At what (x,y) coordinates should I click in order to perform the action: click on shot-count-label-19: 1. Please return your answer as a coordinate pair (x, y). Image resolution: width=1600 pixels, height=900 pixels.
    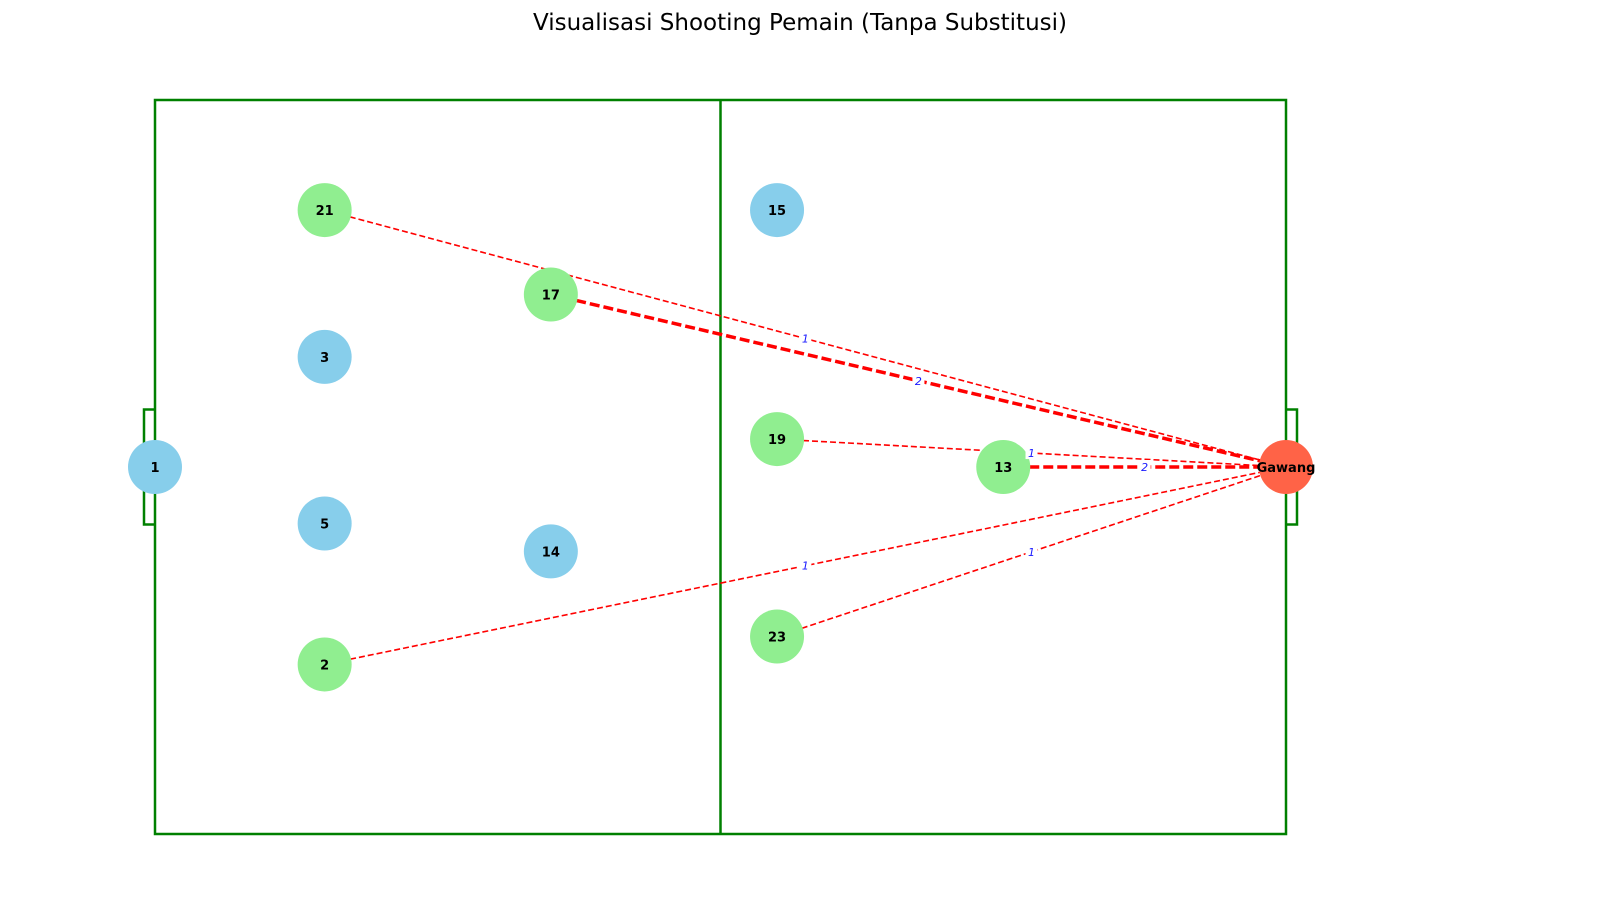
    Looking at the image, I should click on (1031, 453).